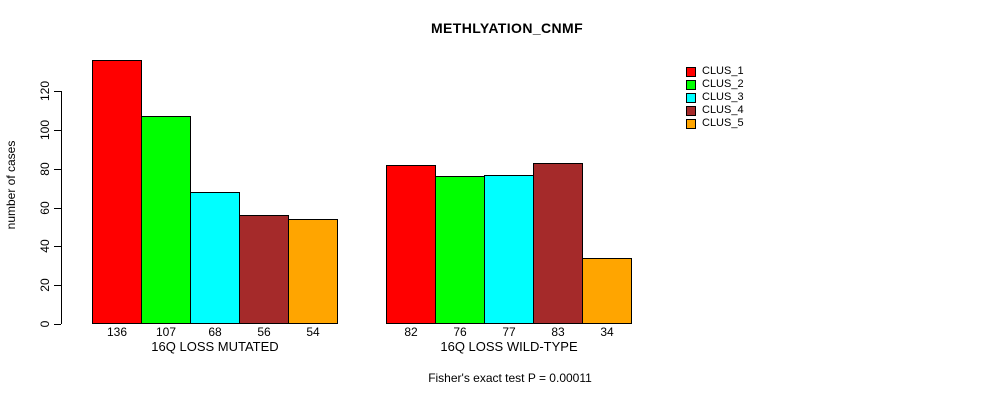 Image resolution: width=990 pixels, height=400 pixels. What do you see at coordinates (264, 332) in the screenshot?
I see `bar-value-label: 56` at bounding box center [264, 332].